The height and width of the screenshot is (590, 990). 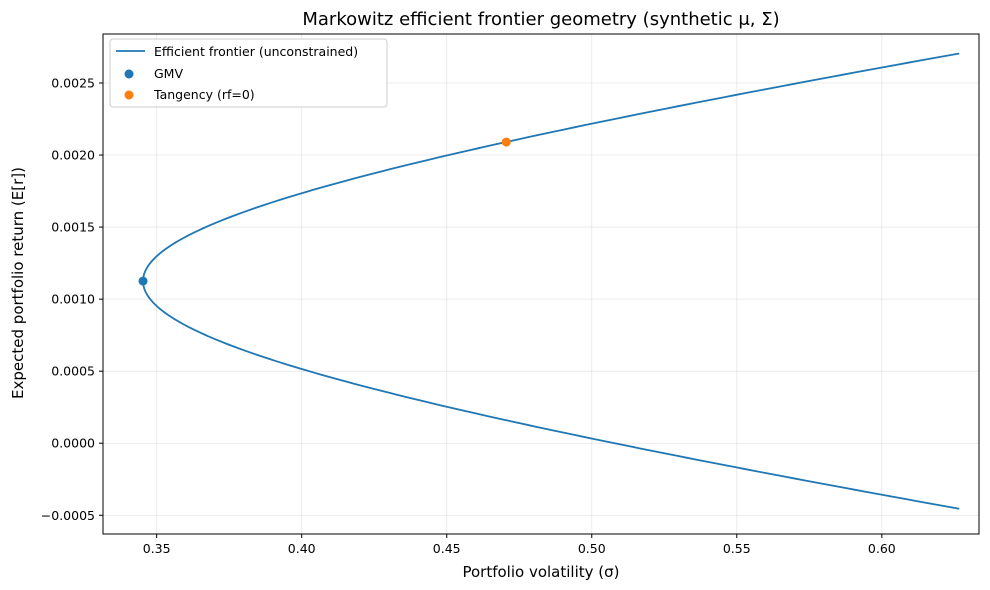 What do you see at coordinates (129, 74) in the screenshot?
I see `legend-gmv-marker` at bounding box center [129, 74].